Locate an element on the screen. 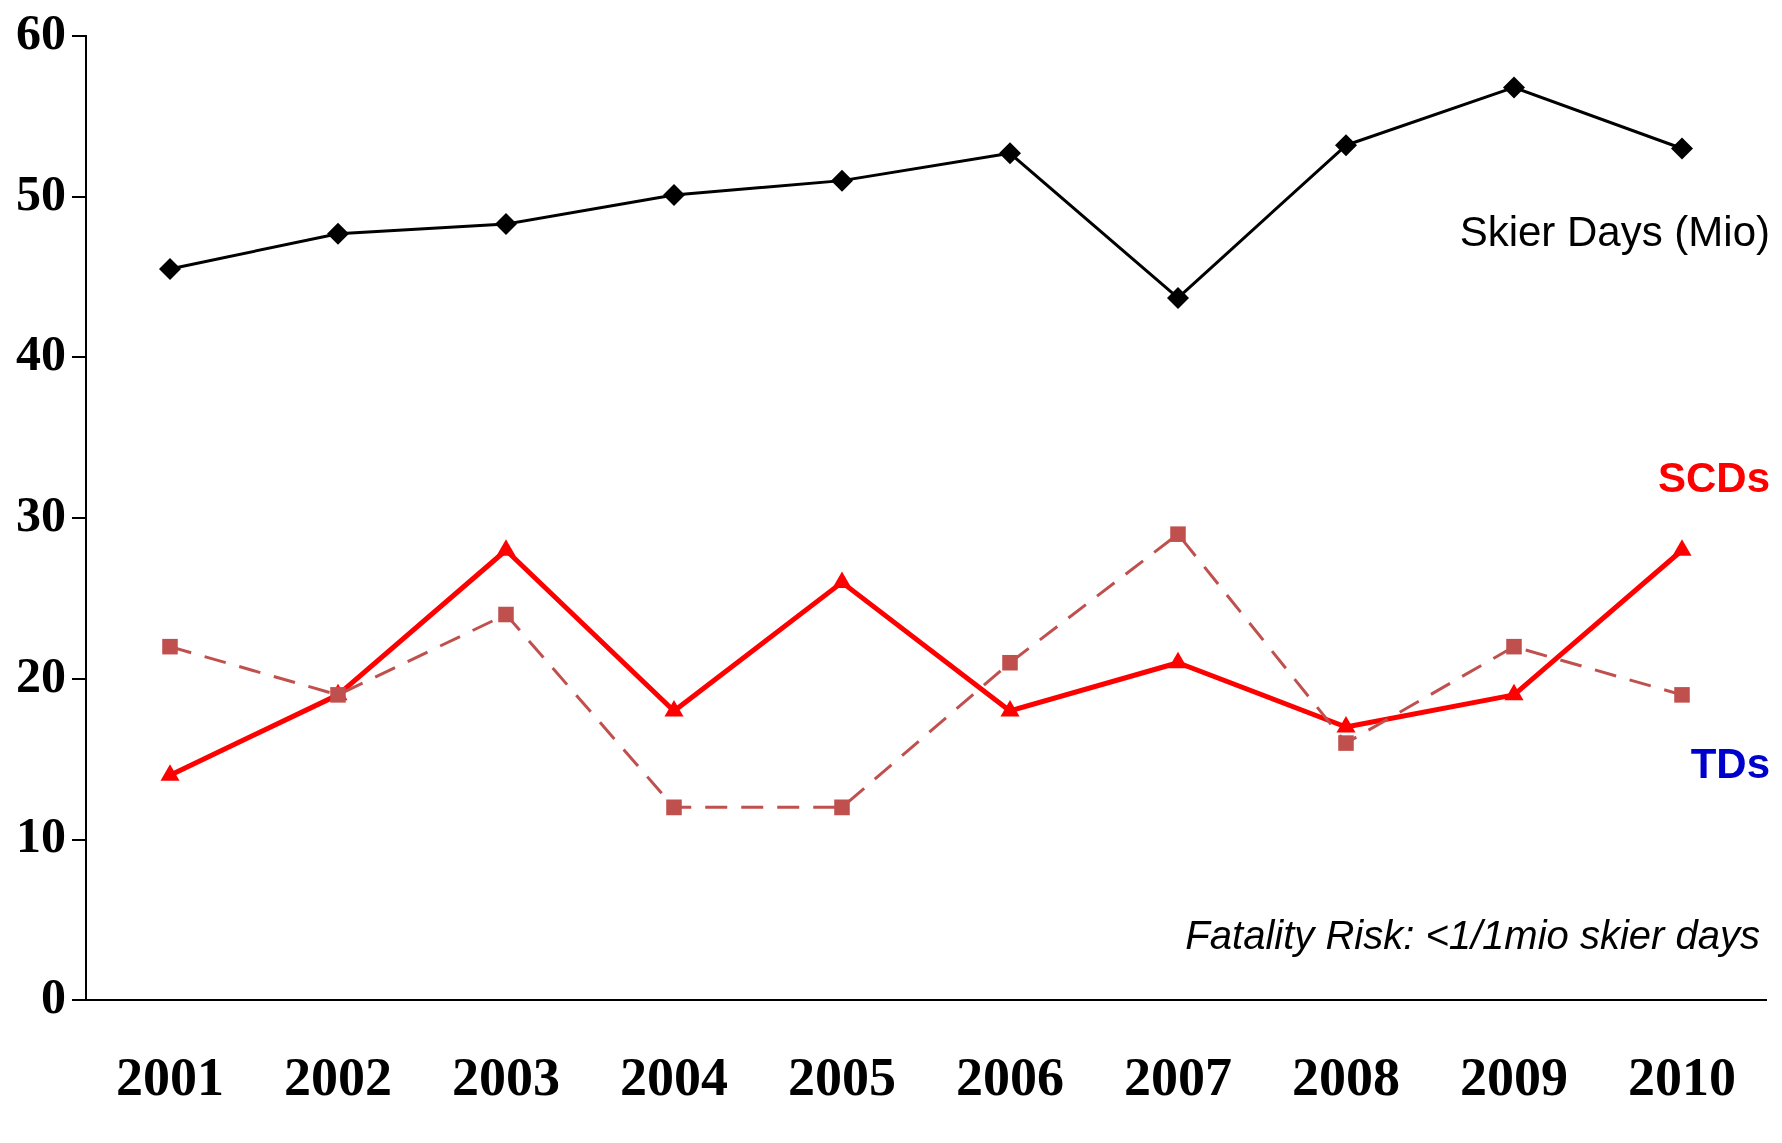  x-tick-label: 2001 is located at coordinates (170, 1076).